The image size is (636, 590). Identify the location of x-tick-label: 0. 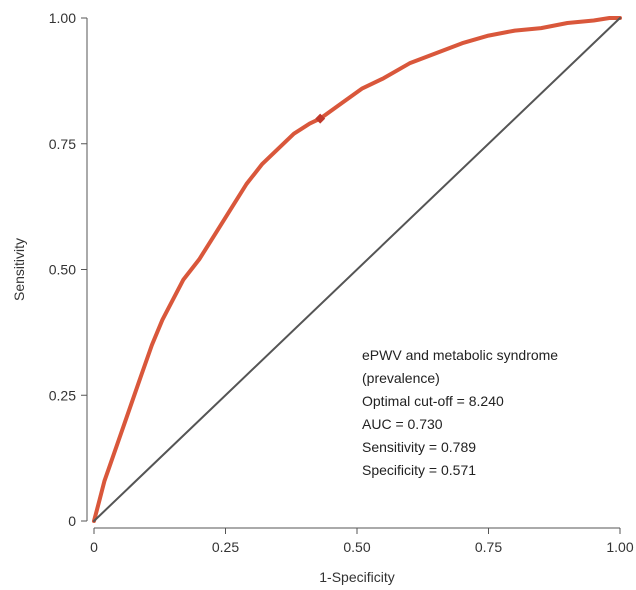
(94, 547).